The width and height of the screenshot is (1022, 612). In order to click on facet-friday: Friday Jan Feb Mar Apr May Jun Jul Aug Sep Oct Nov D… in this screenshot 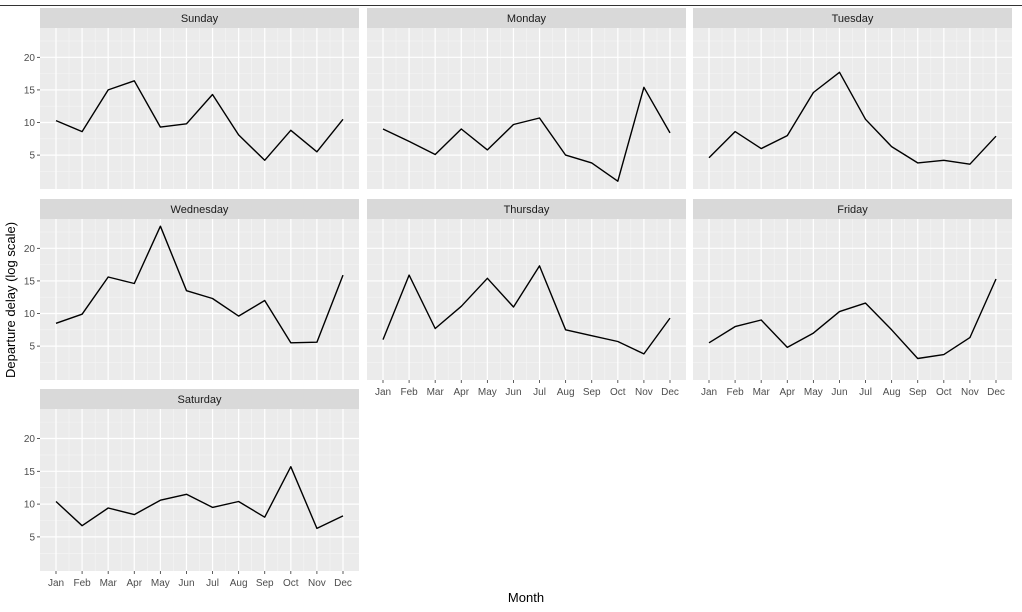, I will do `click(852, 298)`.